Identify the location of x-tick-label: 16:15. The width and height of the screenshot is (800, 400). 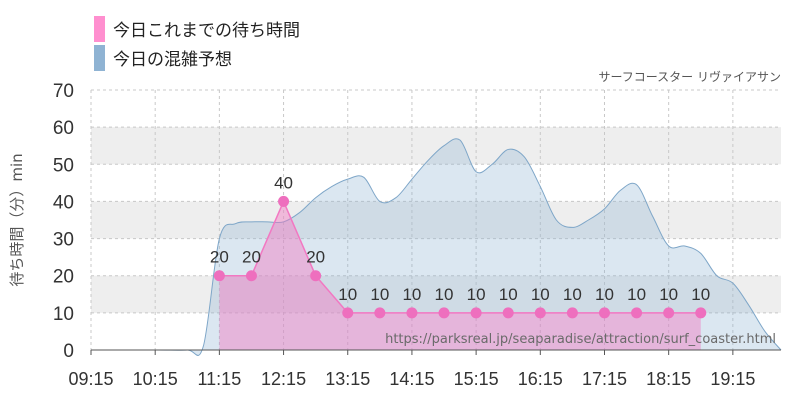
(540, 379).